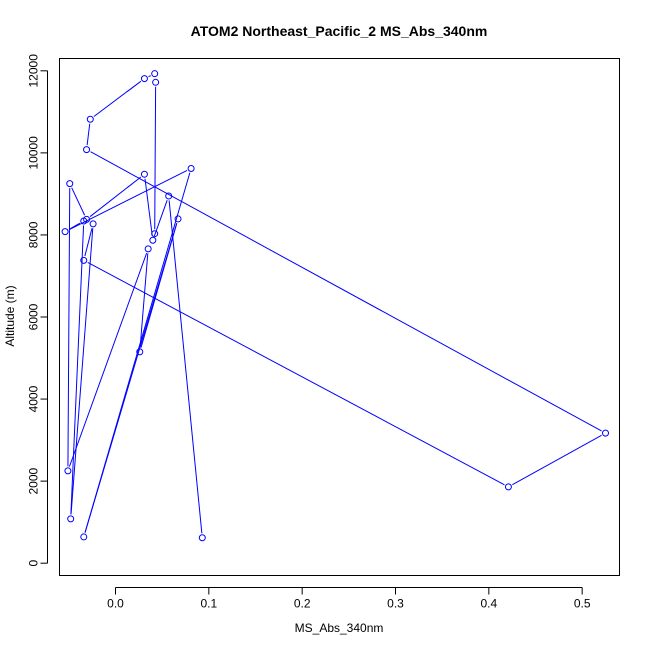 This screenshot has height=650, width=650. Describe the element at coordinates (208, 604) in the screenshot. I see `x-tick-label: 0.1` at that location.